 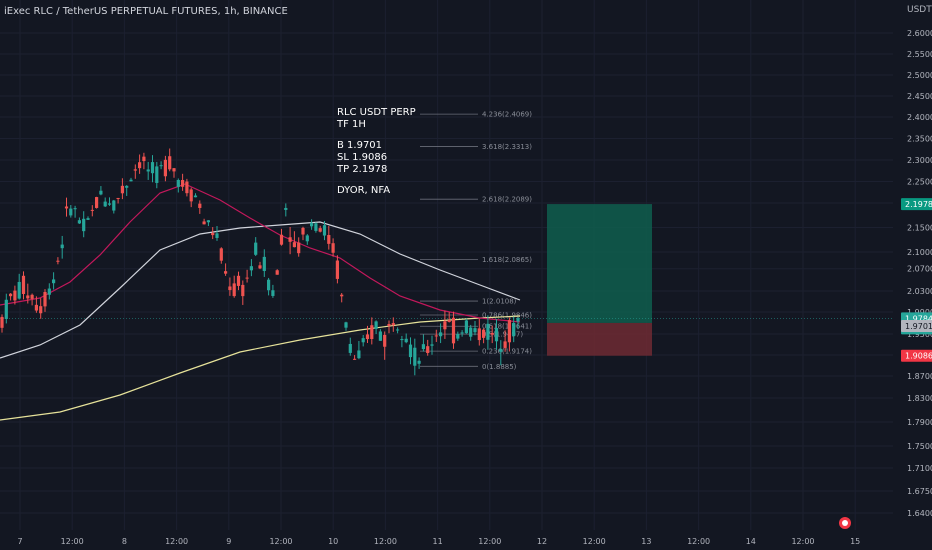 I want to click on y-tick-label: 2.6000, so click(x=919, y=33).